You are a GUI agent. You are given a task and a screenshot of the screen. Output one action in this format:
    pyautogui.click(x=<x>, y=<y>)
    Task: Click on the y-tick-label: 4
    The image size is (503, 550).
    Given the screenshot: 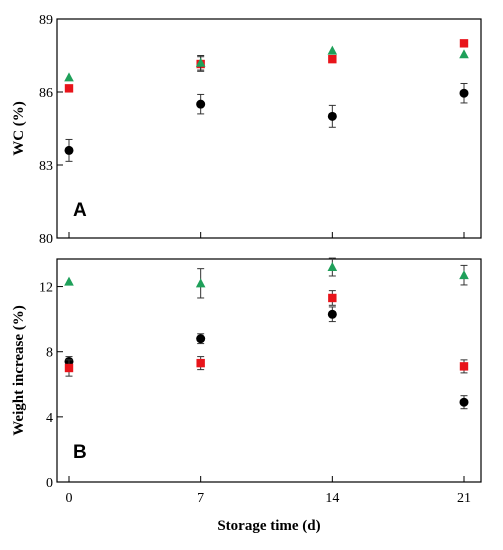 What is the action you would take?
    pyautogui.click(x=49, y=418)
    